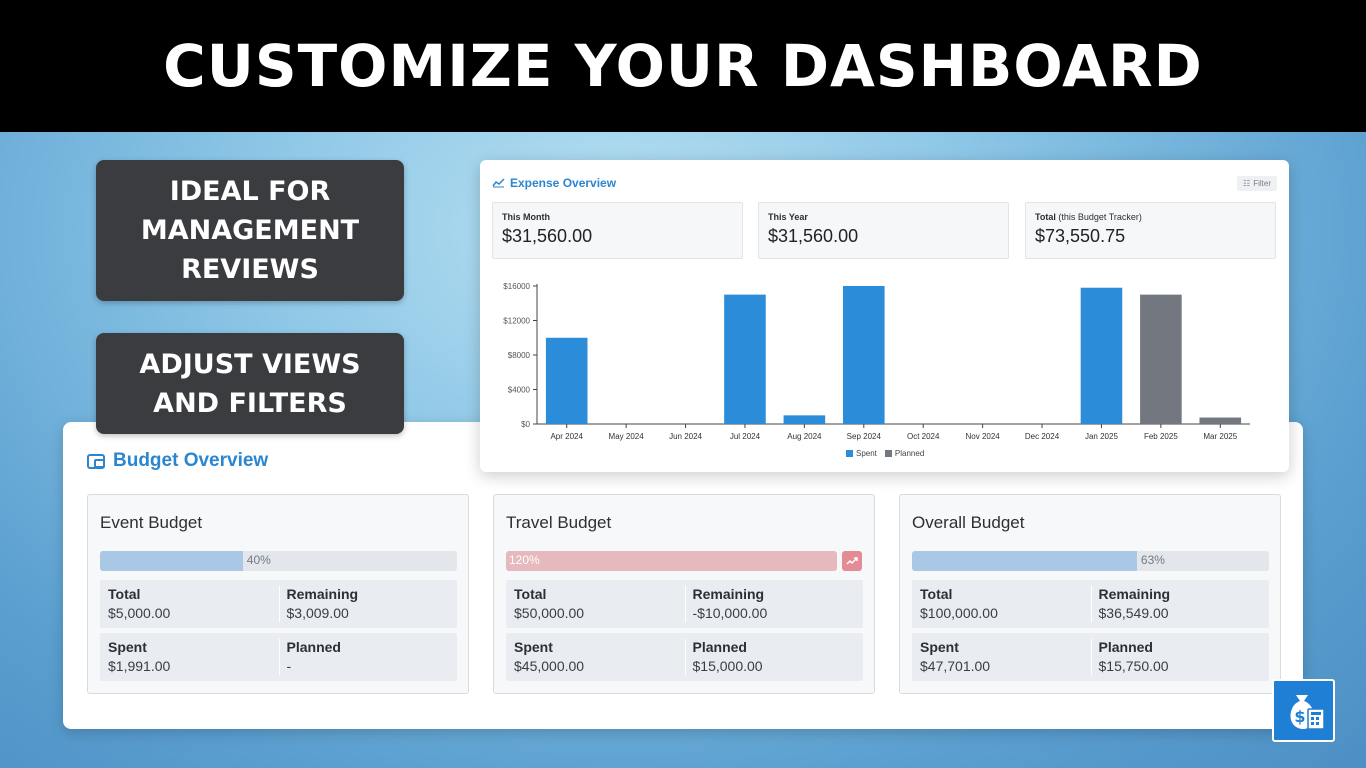 Image resolution: width=1366 pixels, height=768 pixels. What do you see at coordinates (1180, 604) in the screenshot?
I see `stat-remaining: Remaining $36,549.00` at bounding box center [1180, 604].